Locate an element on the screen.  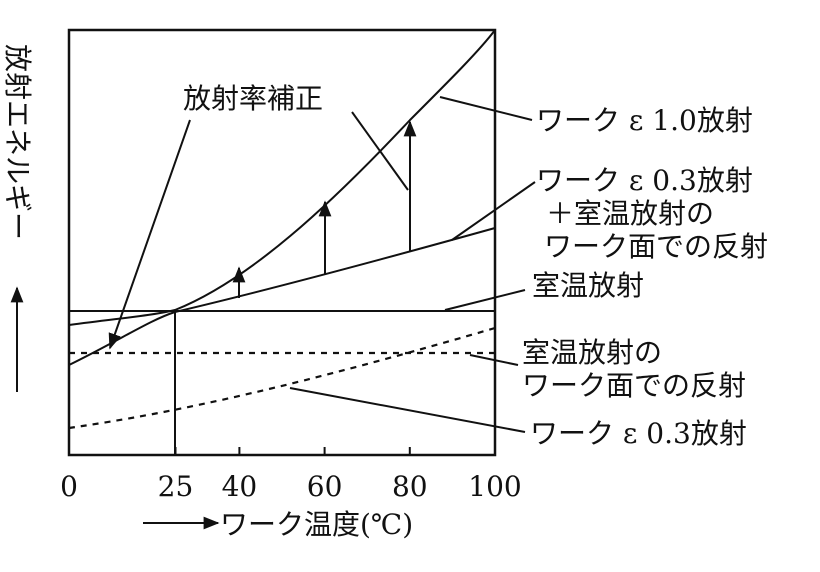
x-tick-label: 100 is located at coordinates (494, 486).